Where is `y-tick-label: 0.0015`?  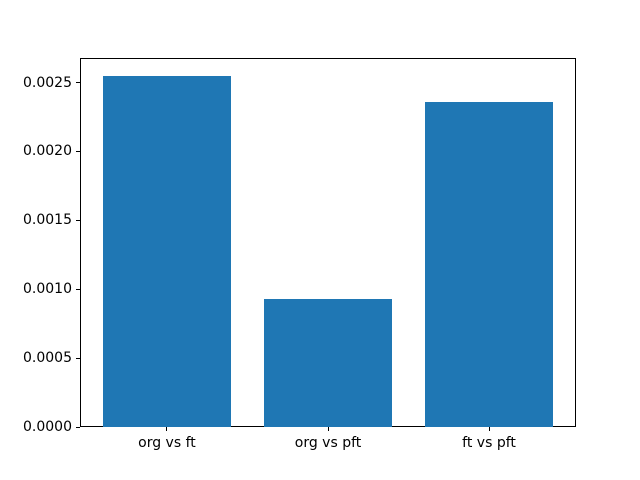
y-tick-label: 0.0015 is located at coordinates (47, 220).